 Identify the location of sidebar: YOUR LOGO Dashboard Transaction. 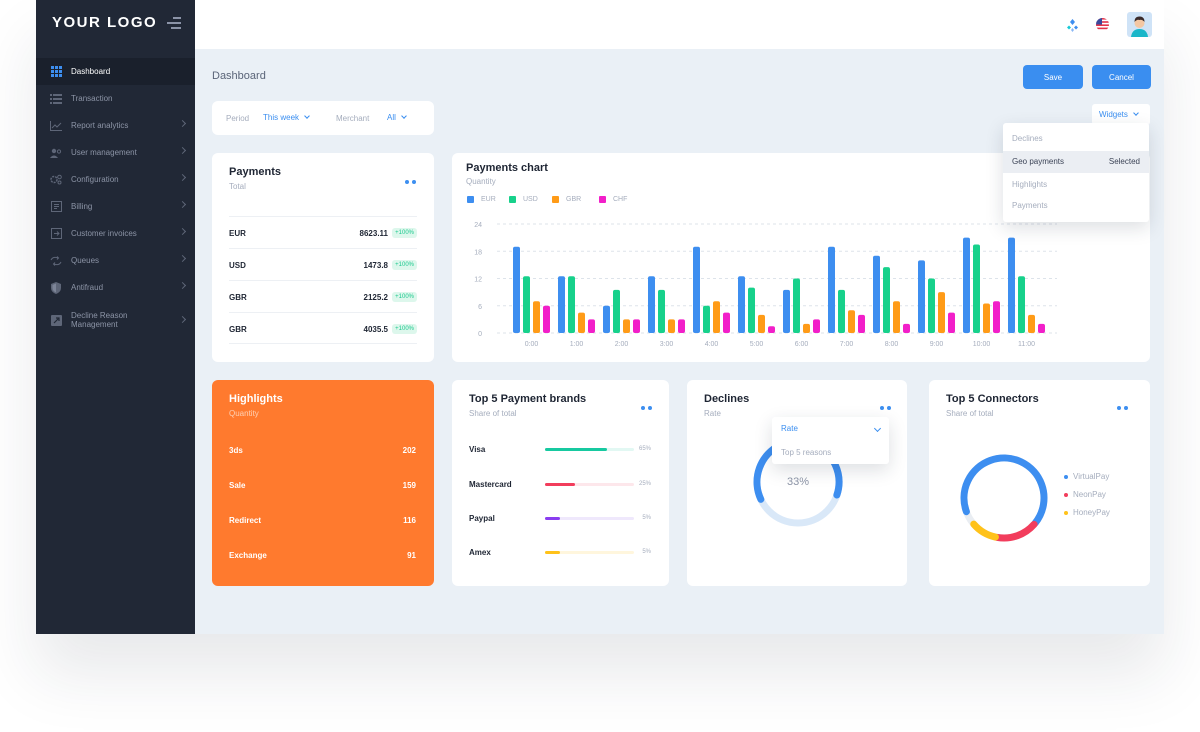
(115, 317).